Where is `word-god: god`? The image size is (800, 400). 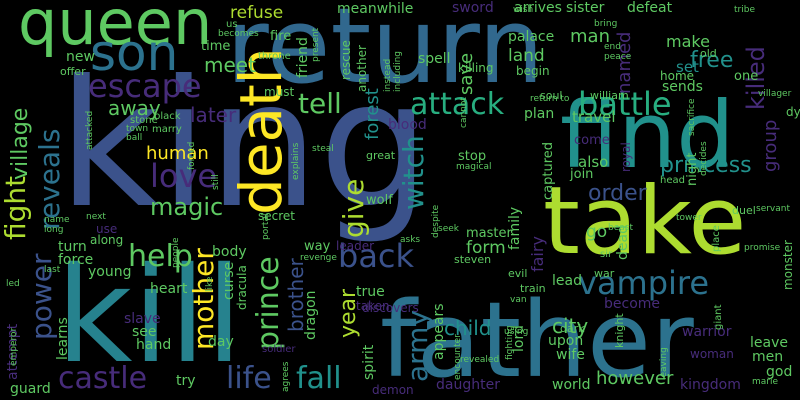
word-god: god is located at coordinates (779, 372).